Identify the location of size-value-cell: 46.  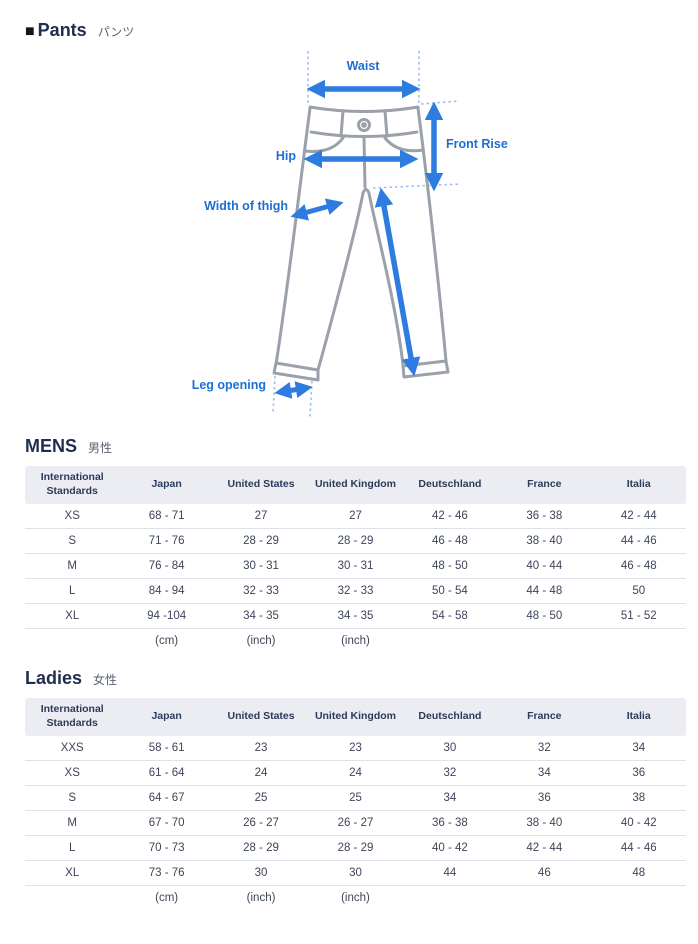
(544, 873).